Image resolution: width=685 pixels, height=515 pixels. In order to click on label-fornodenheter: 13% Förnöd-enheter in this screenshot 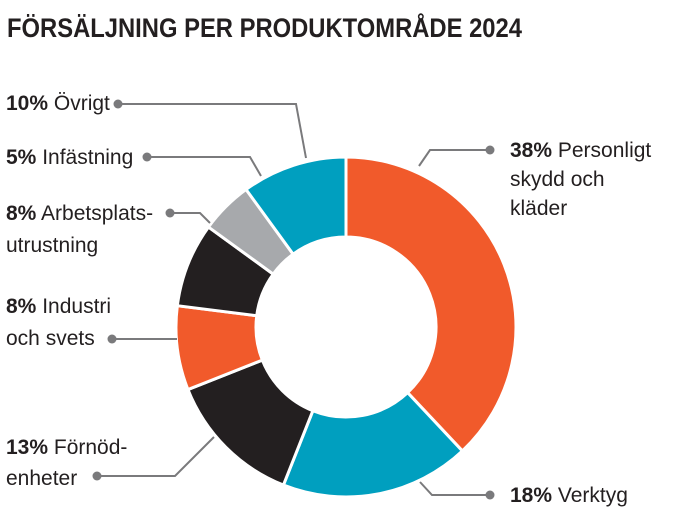, I will do `click(66, 463)`.